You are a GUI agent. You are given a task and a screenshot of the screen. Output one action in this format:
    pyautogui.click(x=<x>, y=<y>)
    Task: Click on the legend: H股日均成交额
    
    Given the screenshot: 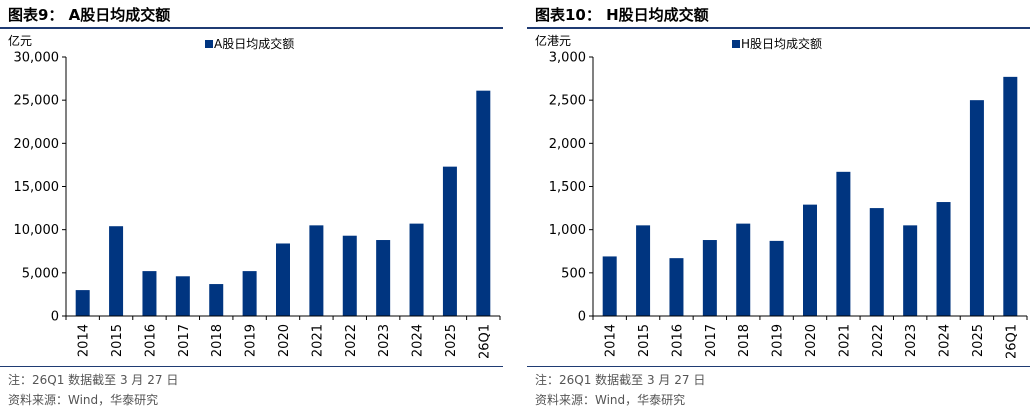 What is the action you would take?
    pyautogui.click(x=777, y=43)
    